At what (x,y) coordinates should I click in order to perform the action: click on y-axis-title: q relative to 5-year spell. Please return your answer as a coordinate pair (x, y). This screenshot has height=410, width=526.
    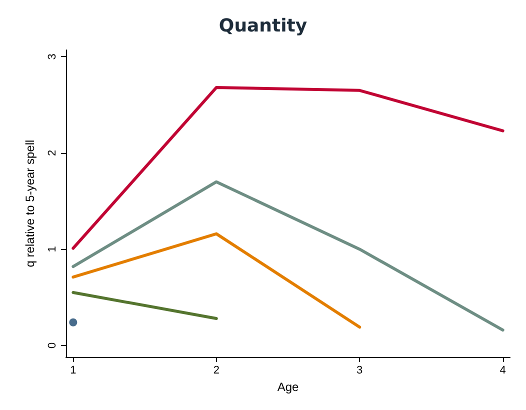
    Looking at the image, I should click on (30, 204).